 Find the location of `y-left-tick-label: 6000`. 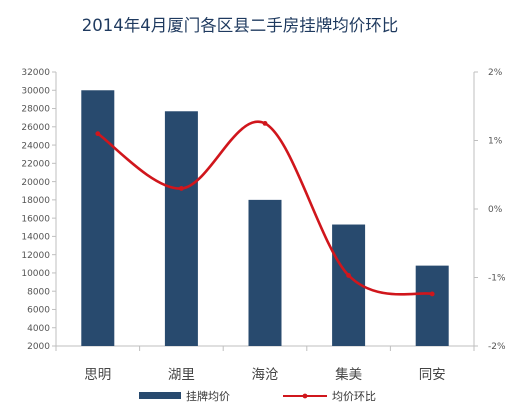

y-left-tick-label: 6000 is located at coordinates (38, 311).